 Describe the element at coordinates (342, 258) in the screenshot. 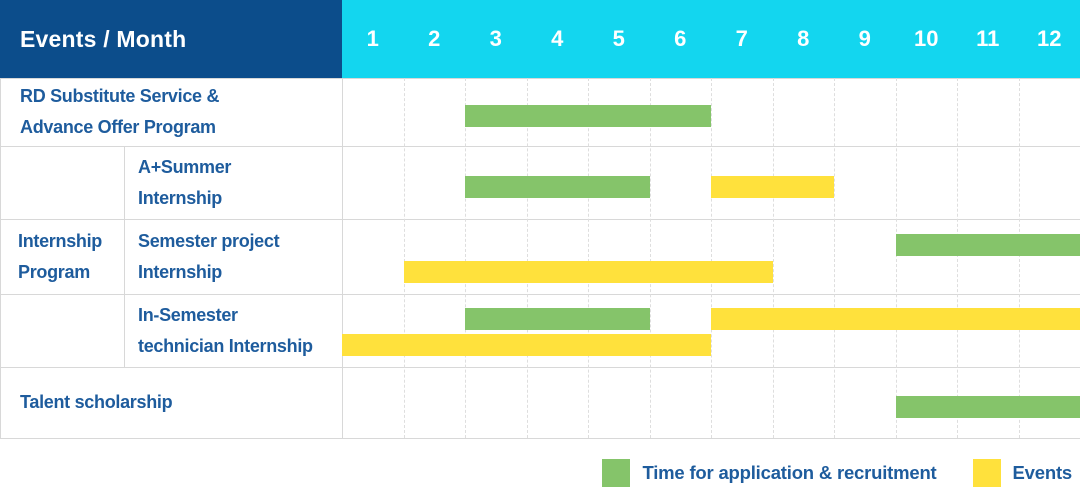

I see `label-chart-divider` at that location.